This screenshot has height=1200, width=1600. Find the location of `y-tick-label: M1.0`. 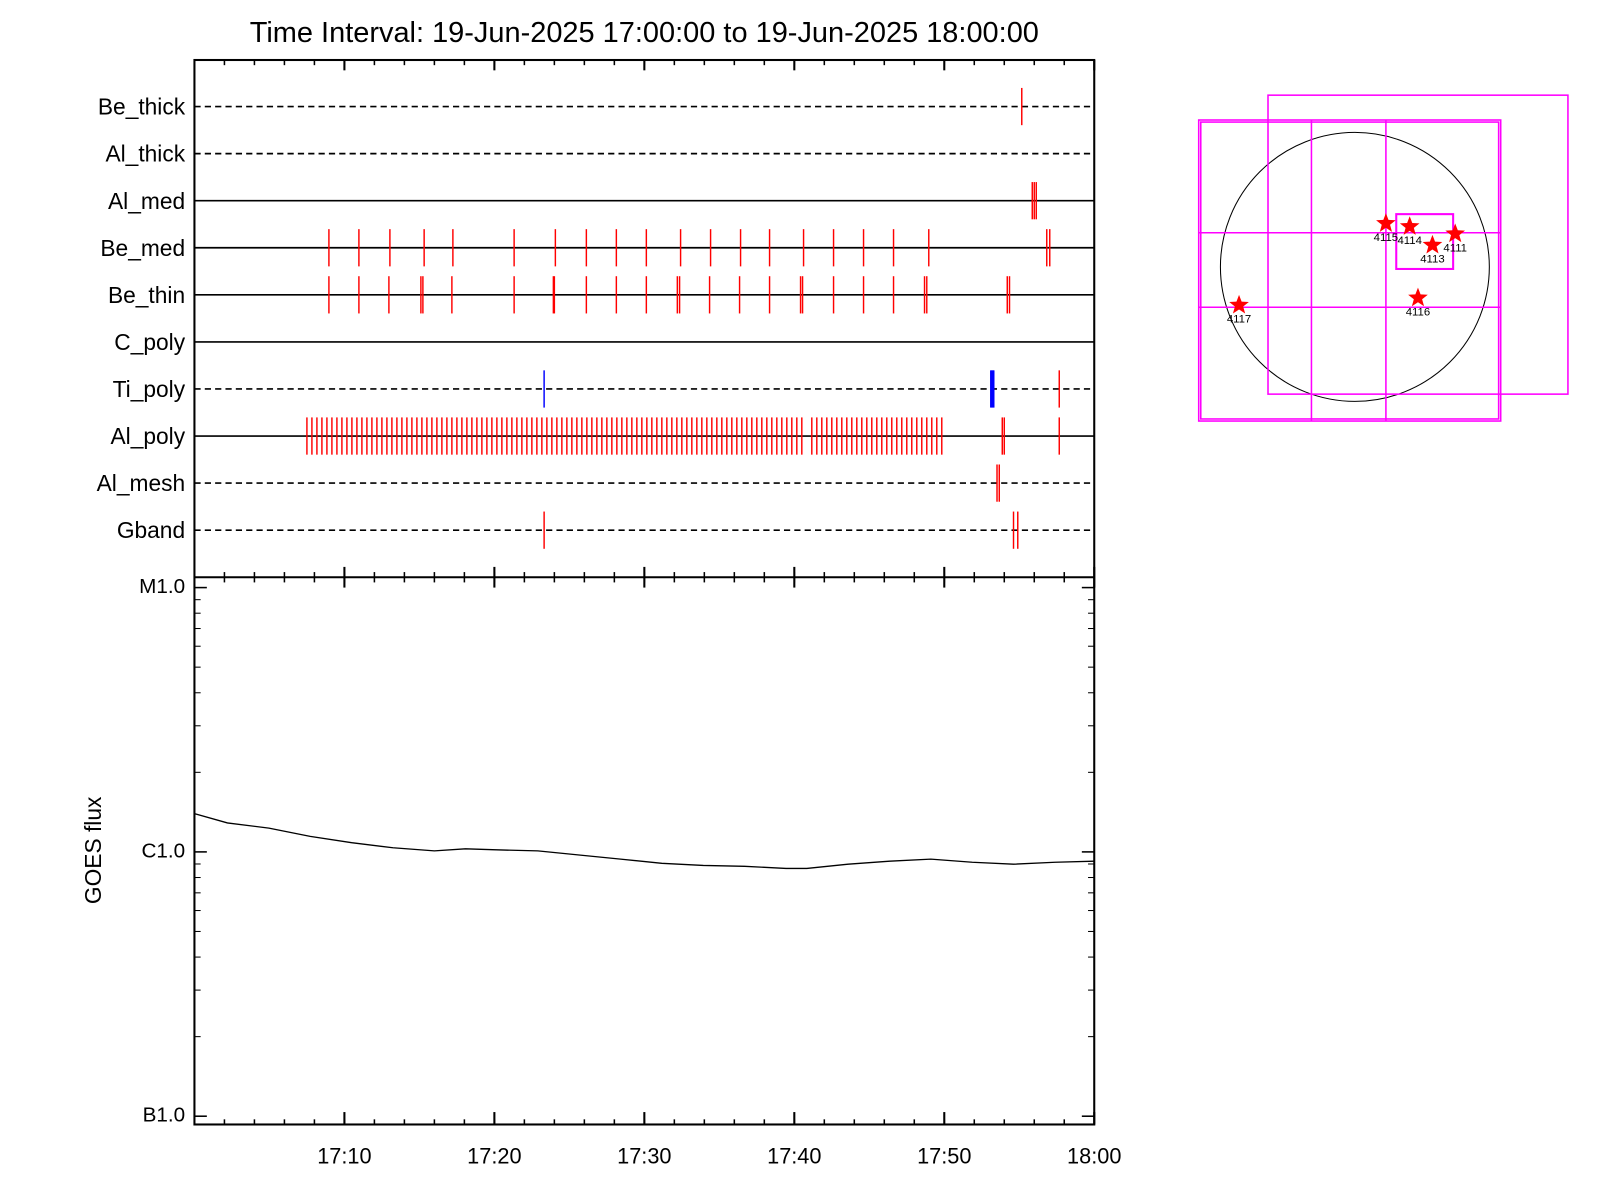

y-tick-label: M1.0 is located at coordinates (162, 586).